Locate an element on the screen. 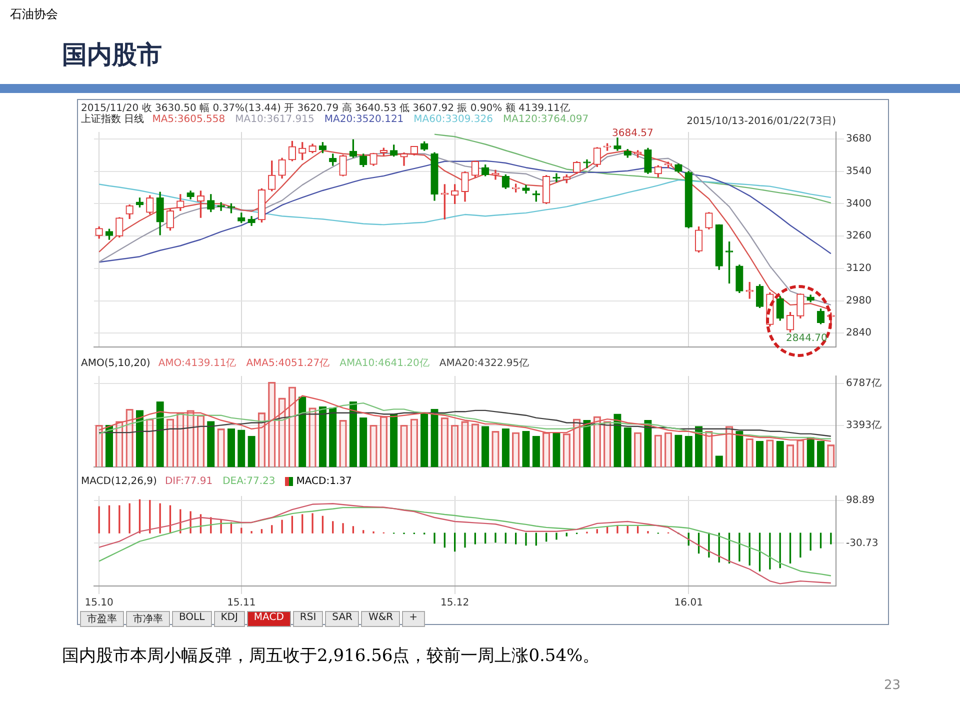  legend-title: AMO(5,10,20) is located at coordinates (115, 363).